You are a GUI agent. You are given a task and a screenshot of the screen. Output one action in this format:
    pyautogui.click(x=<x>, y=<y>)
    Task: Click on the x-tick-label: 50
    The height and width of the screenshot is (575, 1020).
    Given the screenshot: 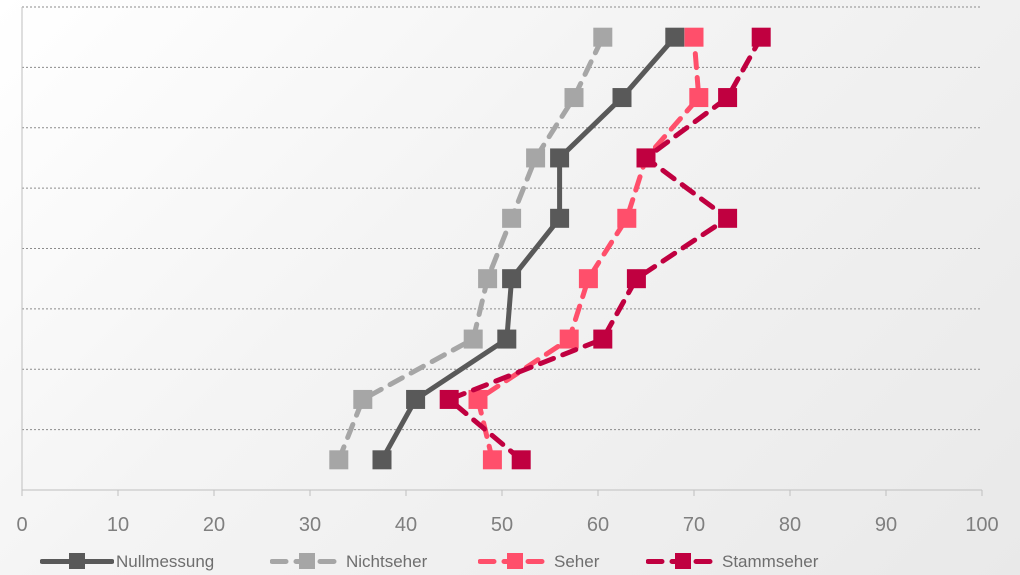 What is the action you would take?
    pyautogui.click(x=502, y=525)
    